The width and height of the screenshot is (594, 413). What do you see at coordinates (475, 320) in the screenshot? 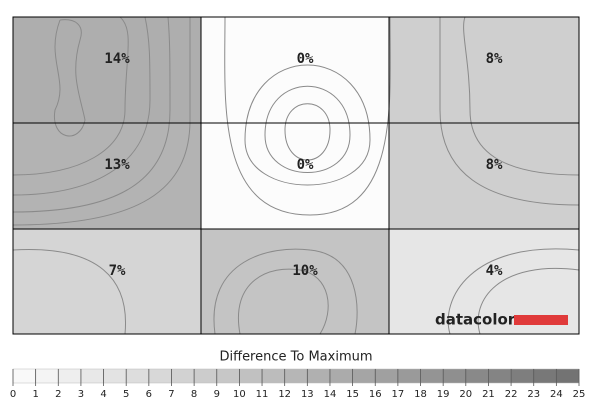
I see `logo-text: datacolor` at bounding box center [475, 320].